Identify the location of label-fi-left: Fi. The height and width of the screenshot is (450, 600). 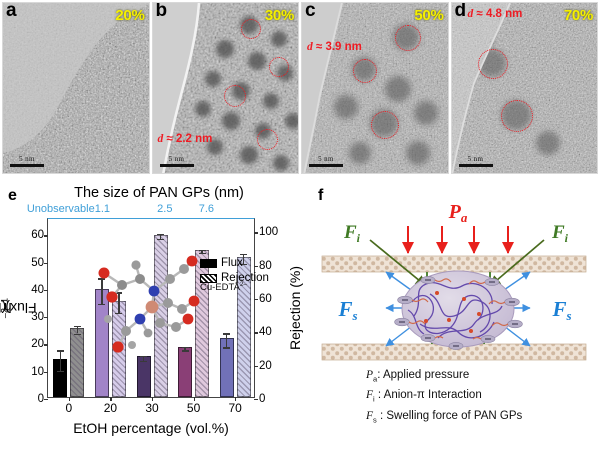
(352, 233).